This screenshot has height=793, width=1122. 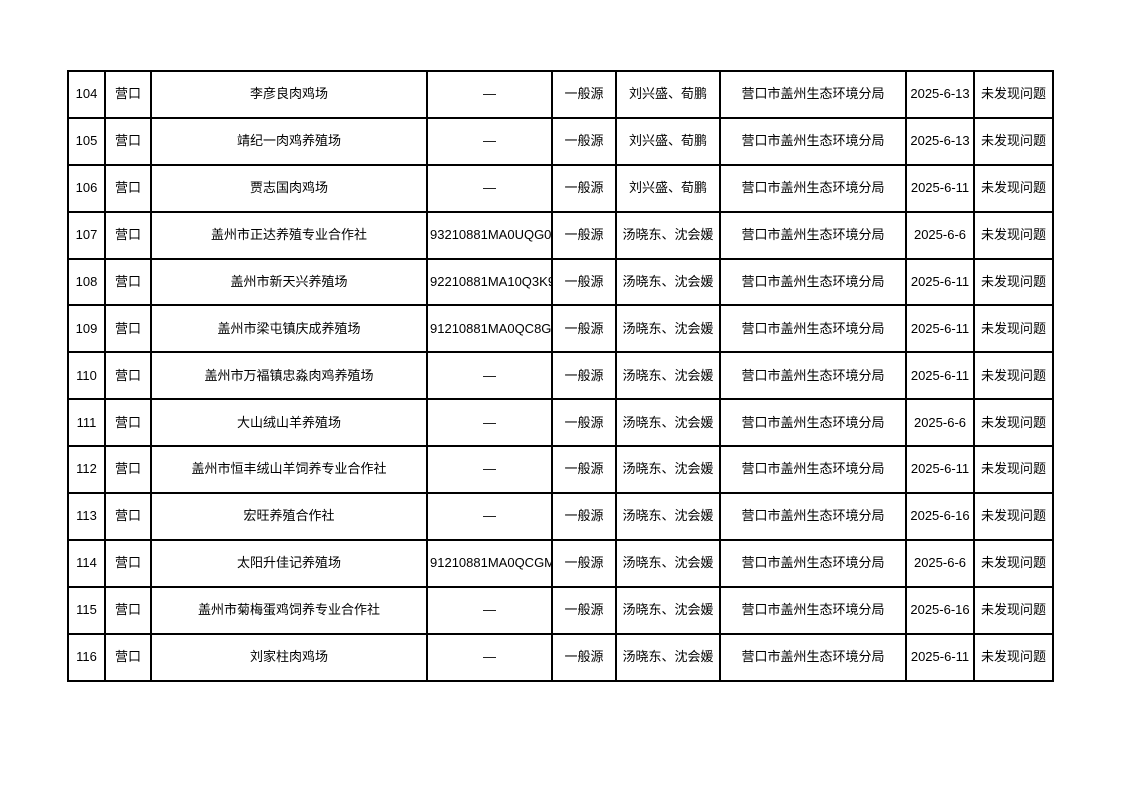 What do you see at coordinates (86, 282) in the screenshot?
I see `cell-row-number: 108` at bounding box center [86, 282].